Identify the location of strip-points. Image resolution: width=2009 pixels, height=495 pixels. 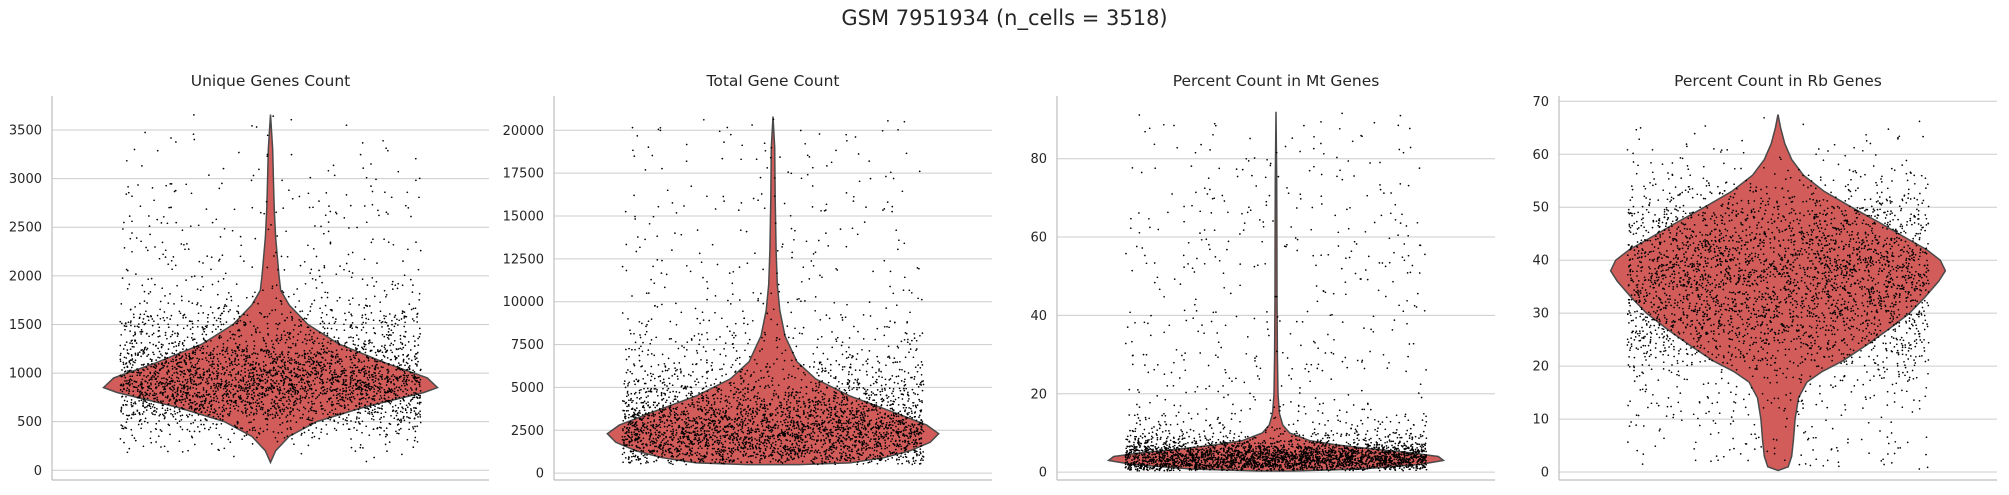
(270, 288).